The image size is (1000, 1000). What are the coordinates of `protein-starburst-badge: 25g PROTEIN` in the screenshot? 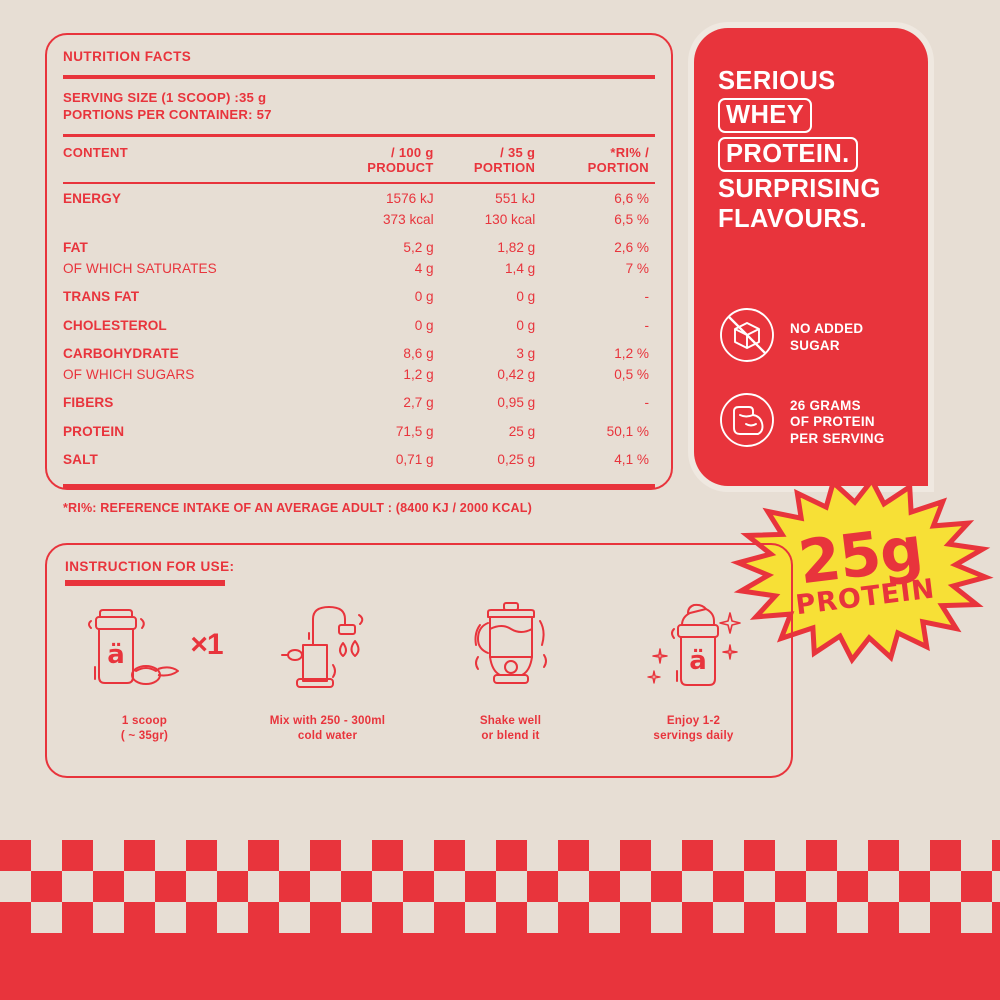 It's located at (862, 570).